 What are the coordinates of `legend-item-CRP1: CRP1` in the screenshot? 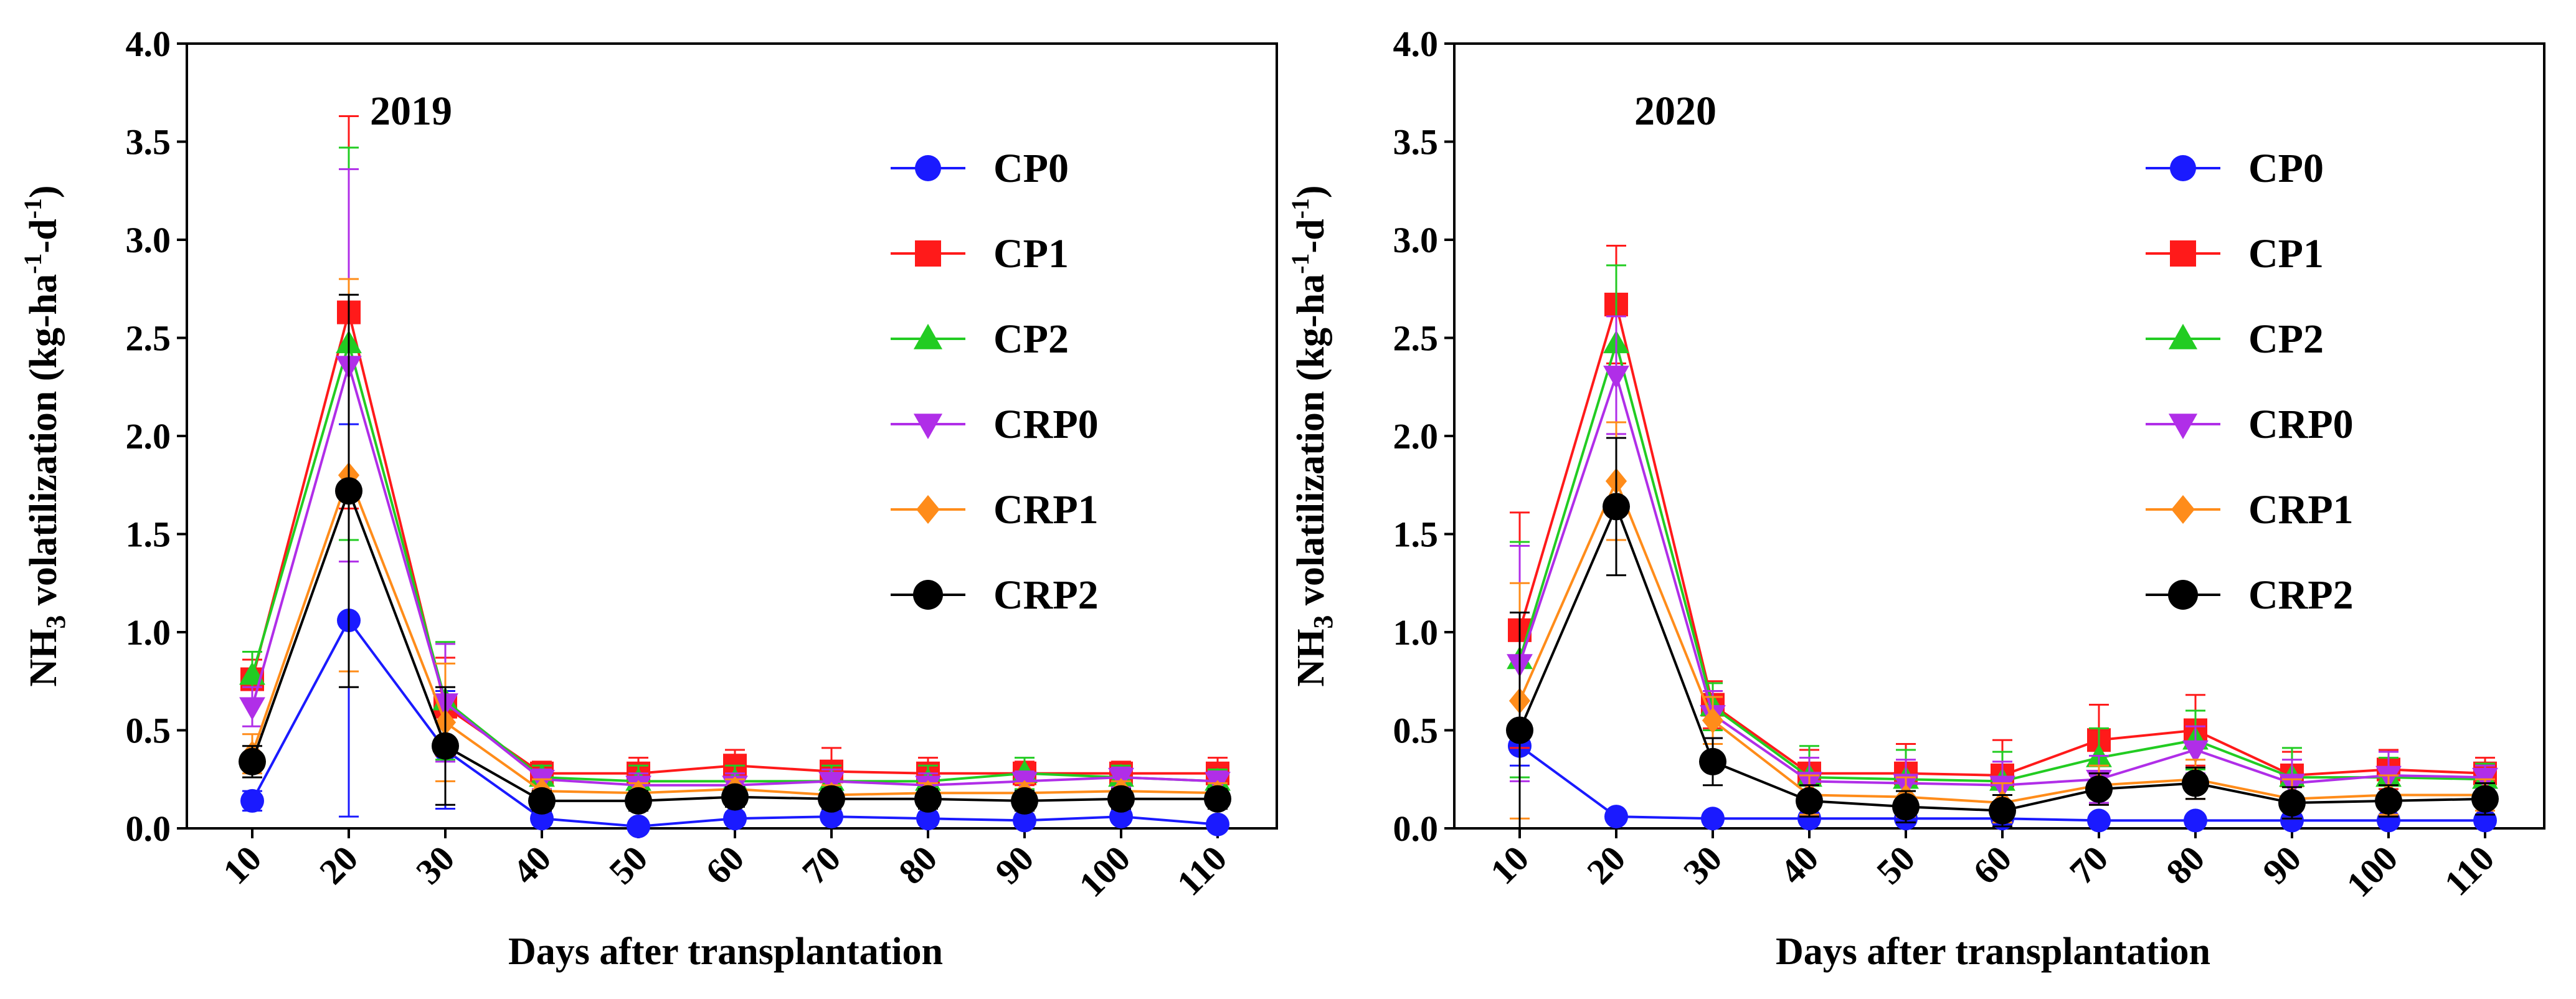 It's located at (2250, 510).